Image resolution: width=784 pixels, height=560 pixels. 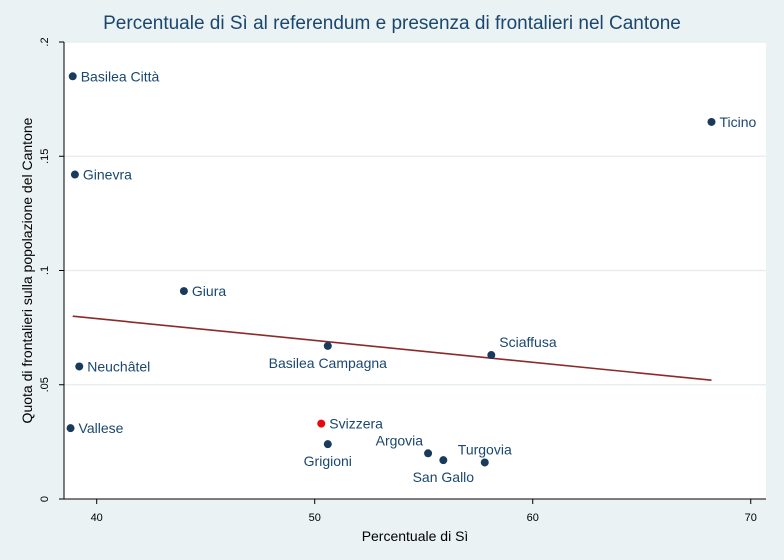 I want to click on point-label: Turgovia, so click(x=485, y=449).